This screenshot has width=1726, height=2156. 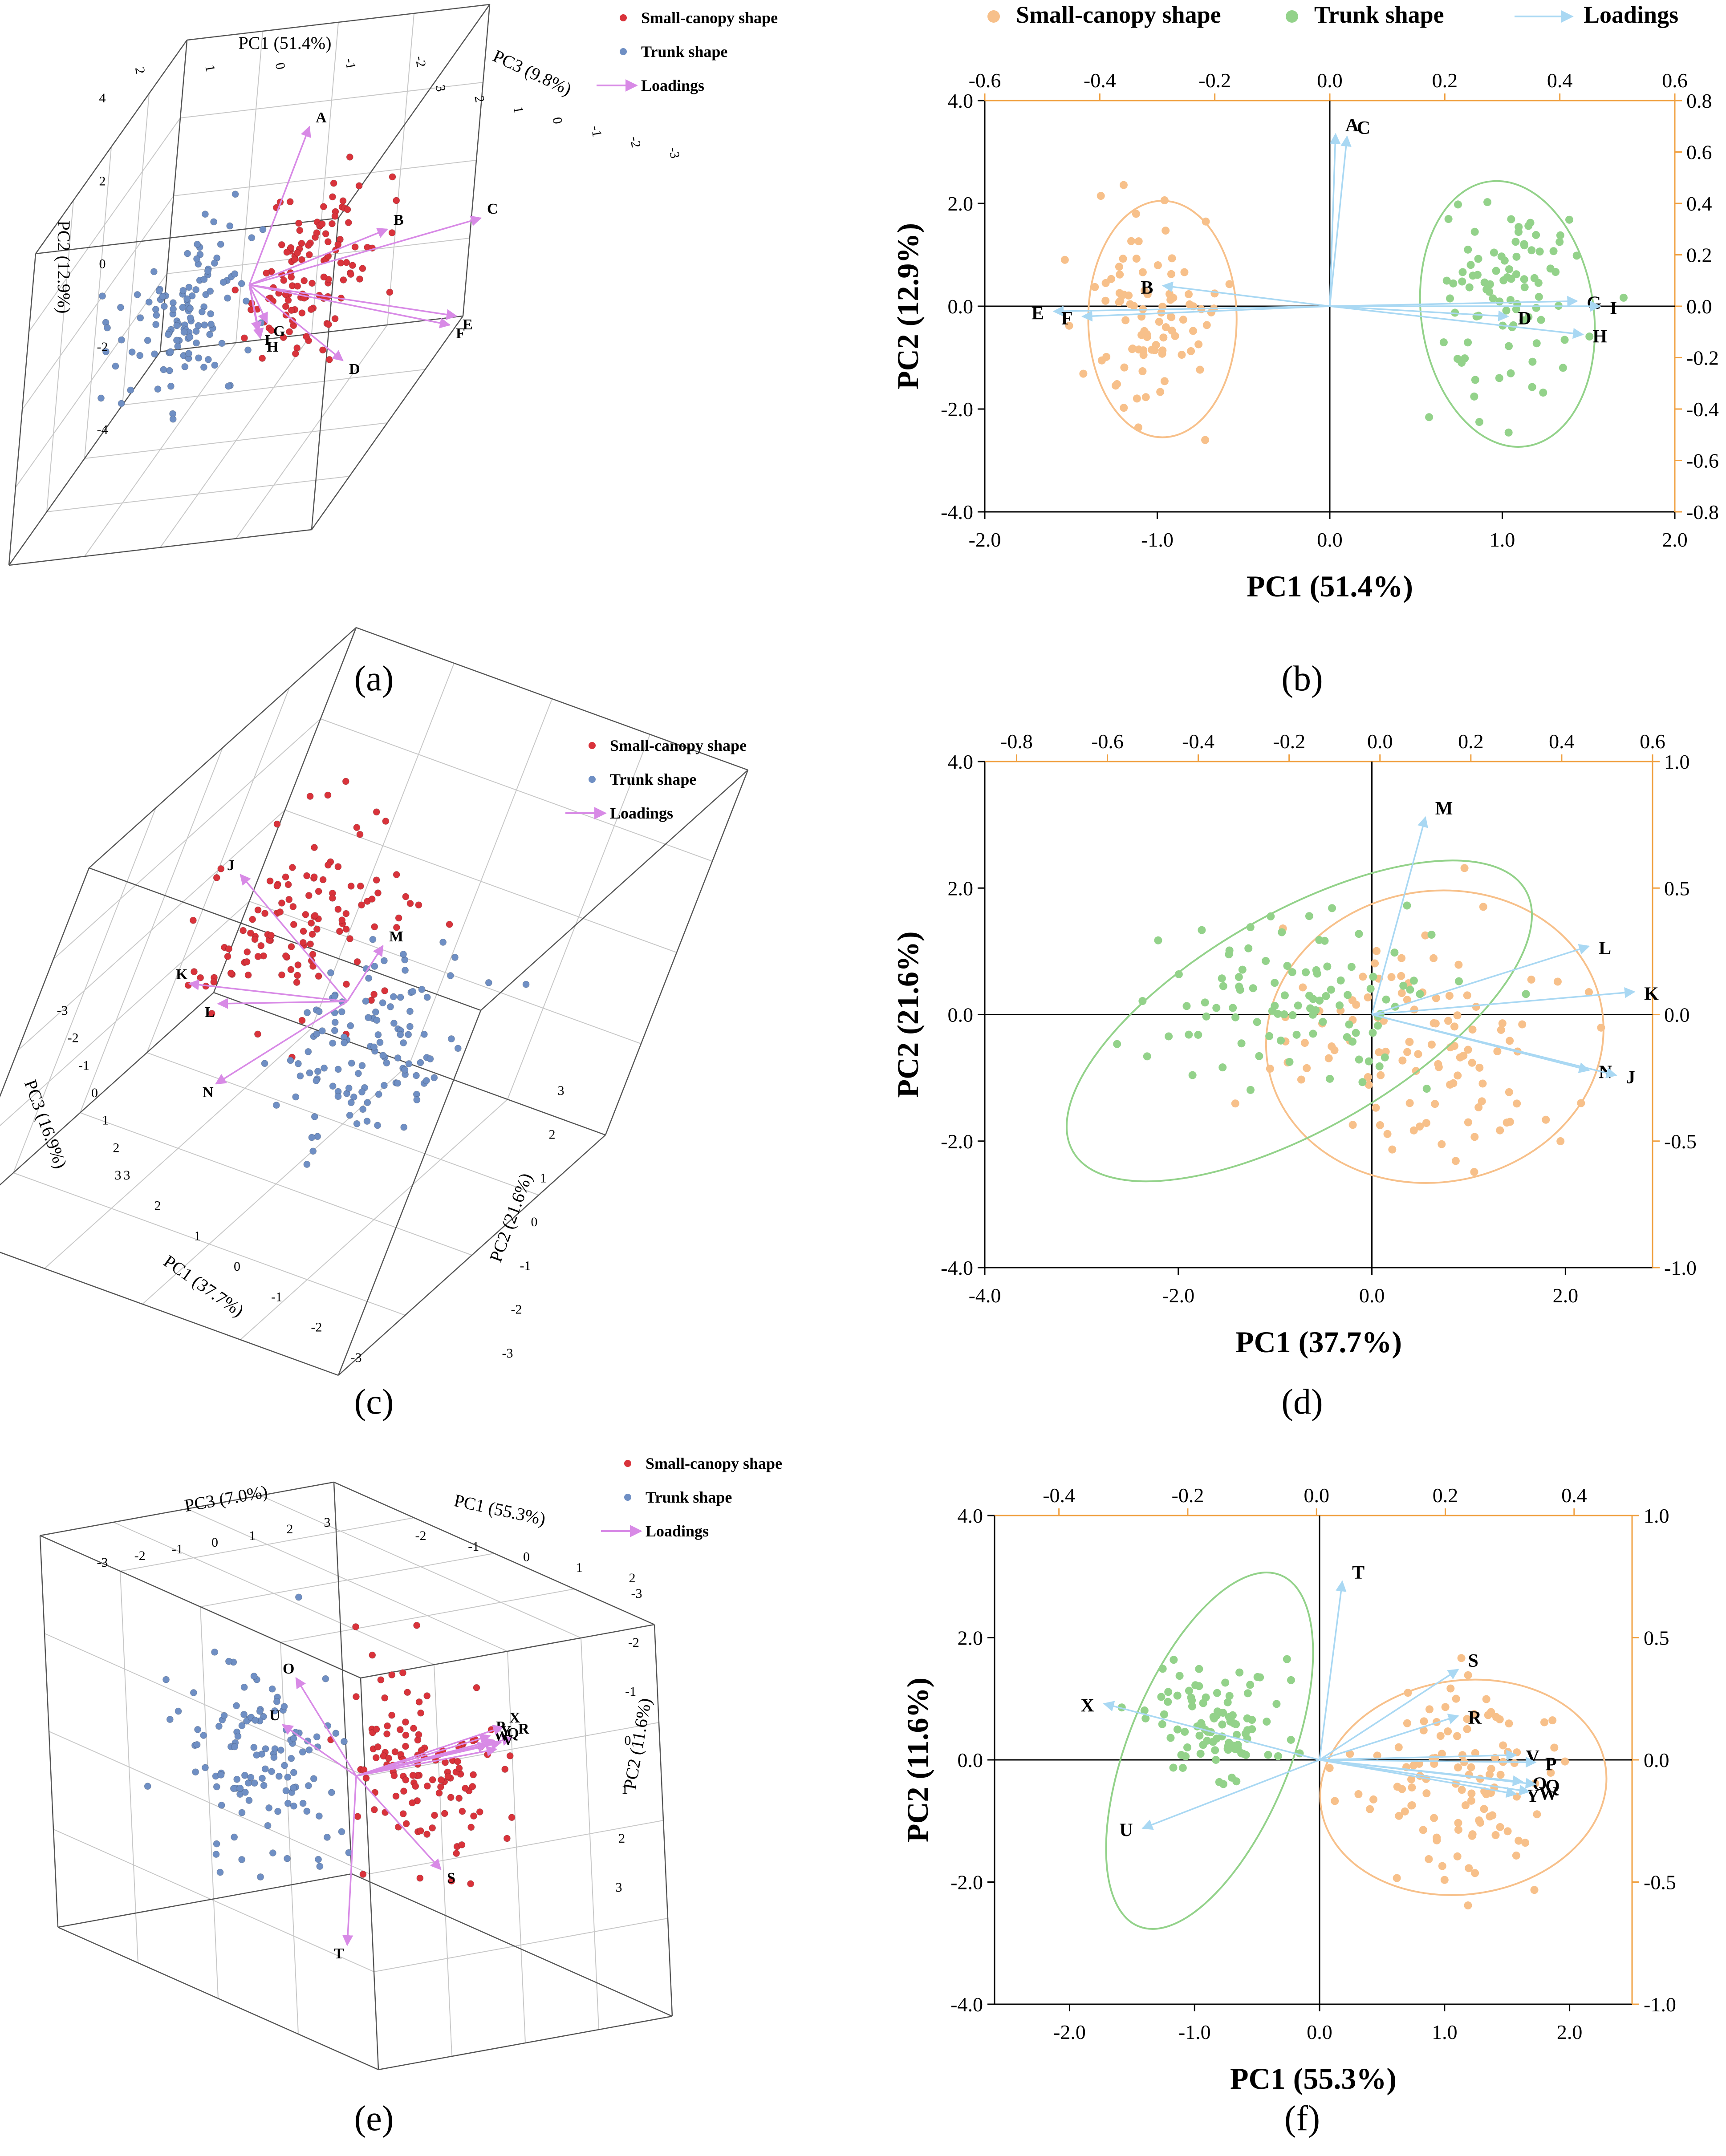 What do you see at coordinates (966, 2005) in the screenshot?
I see `y-tick-label: -4.0` at bounding box center [966, 2005].